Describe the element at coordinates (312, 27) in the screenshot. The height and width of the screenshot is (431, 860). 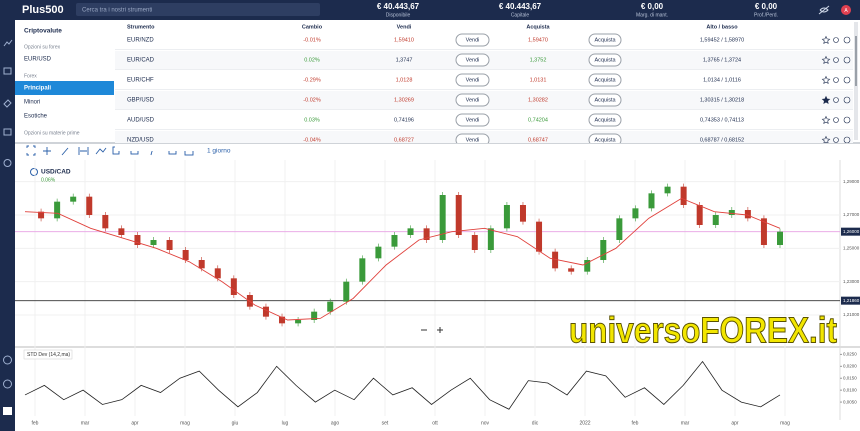
I see `column-header: Cambio` at that location.